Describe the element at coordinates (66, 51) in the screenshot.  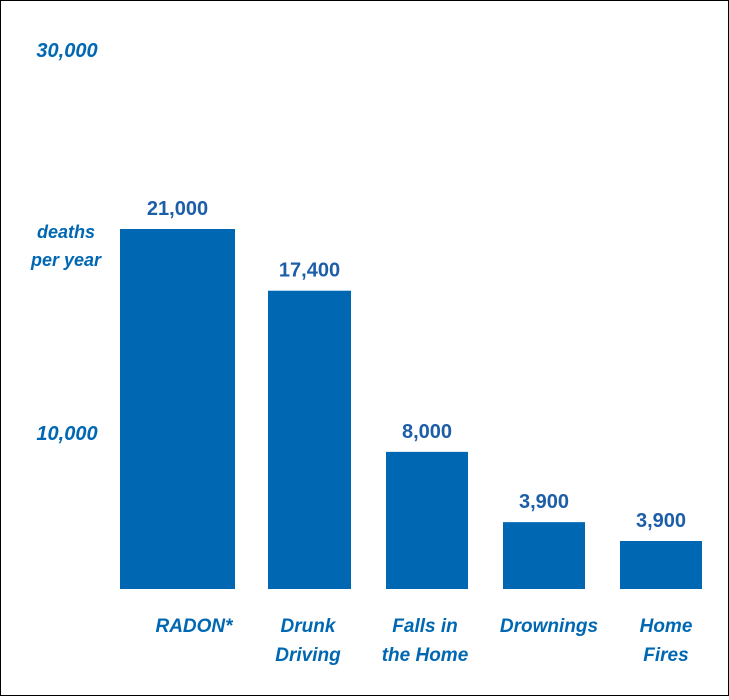
I see `y-tick-label: 30,000` at that location.